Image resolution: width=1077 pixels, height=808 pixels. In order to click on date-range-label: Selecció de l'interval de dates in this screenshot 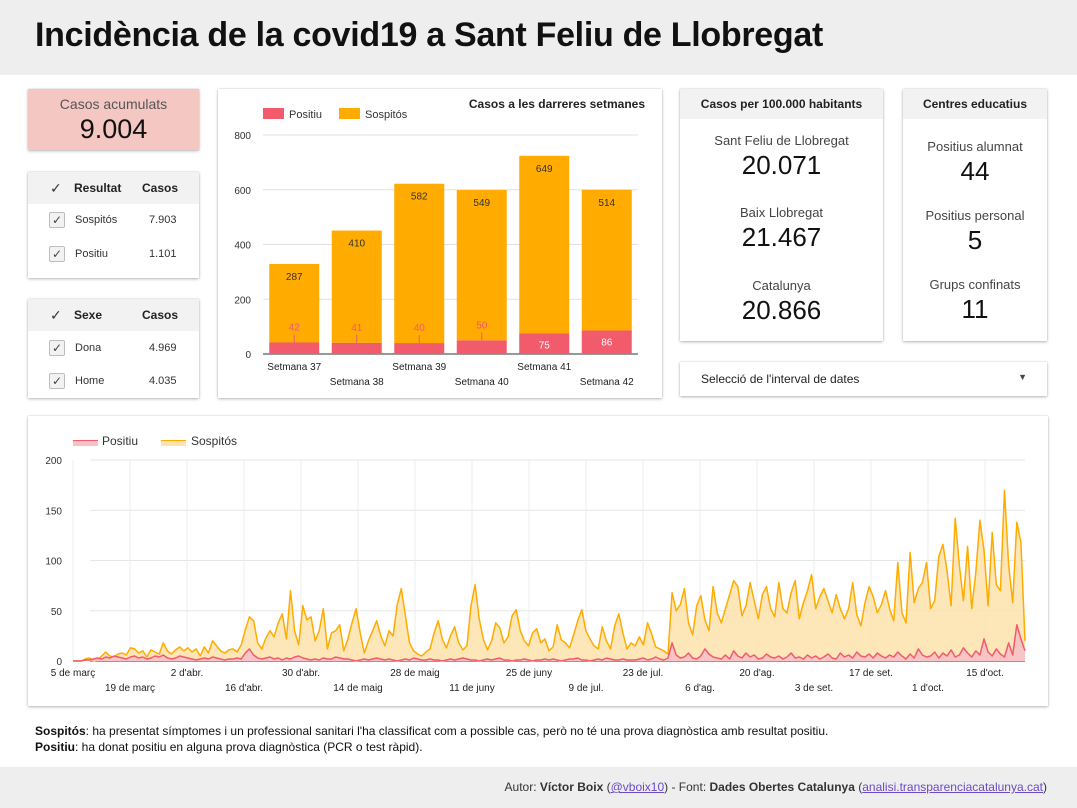, I will do `click(780, 379)`.